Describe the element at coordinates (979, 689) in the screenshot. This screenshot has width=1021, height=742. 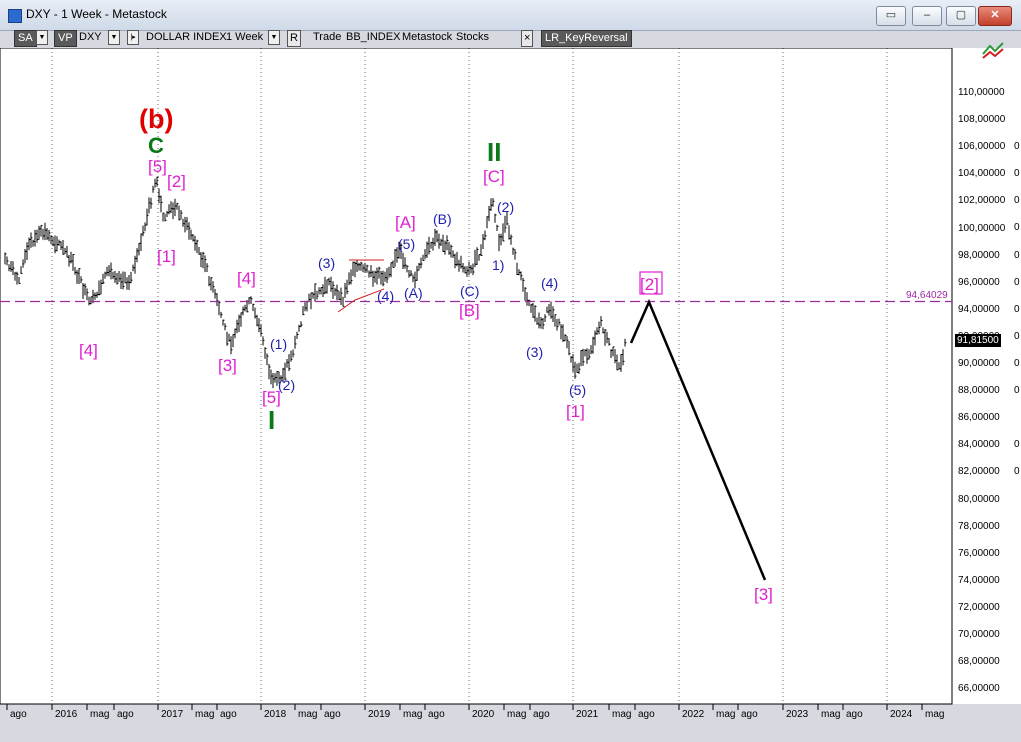
I see `y-axis-label: 66,00000` at that location.